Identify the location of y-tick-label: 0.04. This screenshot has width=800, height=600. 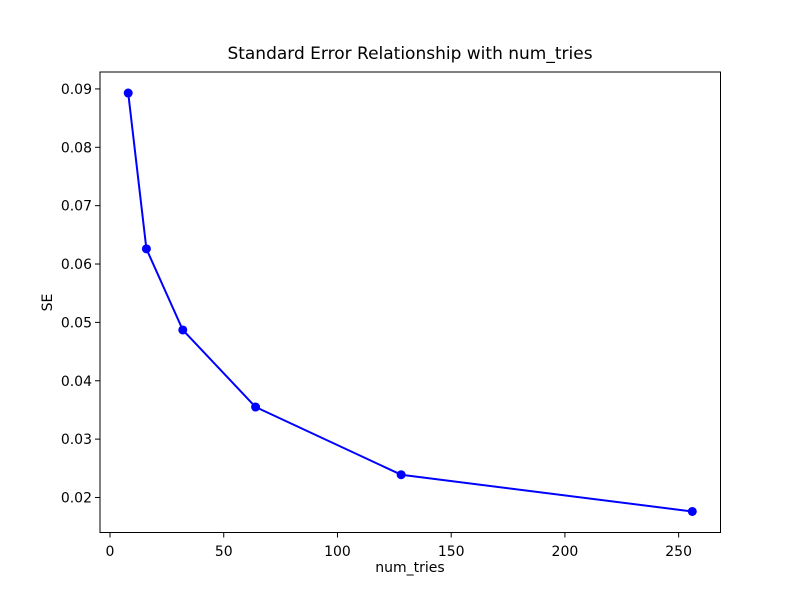
(76, 382).